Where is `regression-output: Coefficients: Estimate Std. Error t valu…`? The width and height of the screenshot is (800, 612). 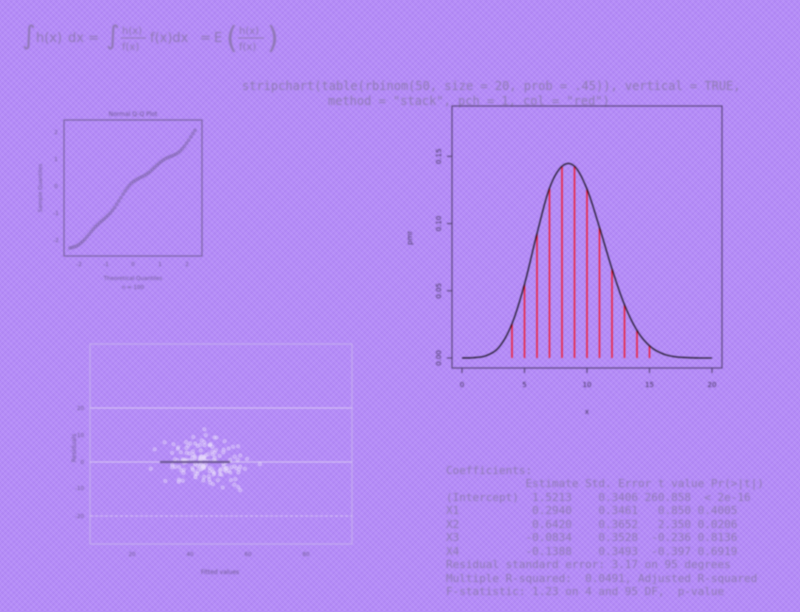
regression-output: Coefficients: Estimate Std. Error t valu… is located at coordinates (623, 531).